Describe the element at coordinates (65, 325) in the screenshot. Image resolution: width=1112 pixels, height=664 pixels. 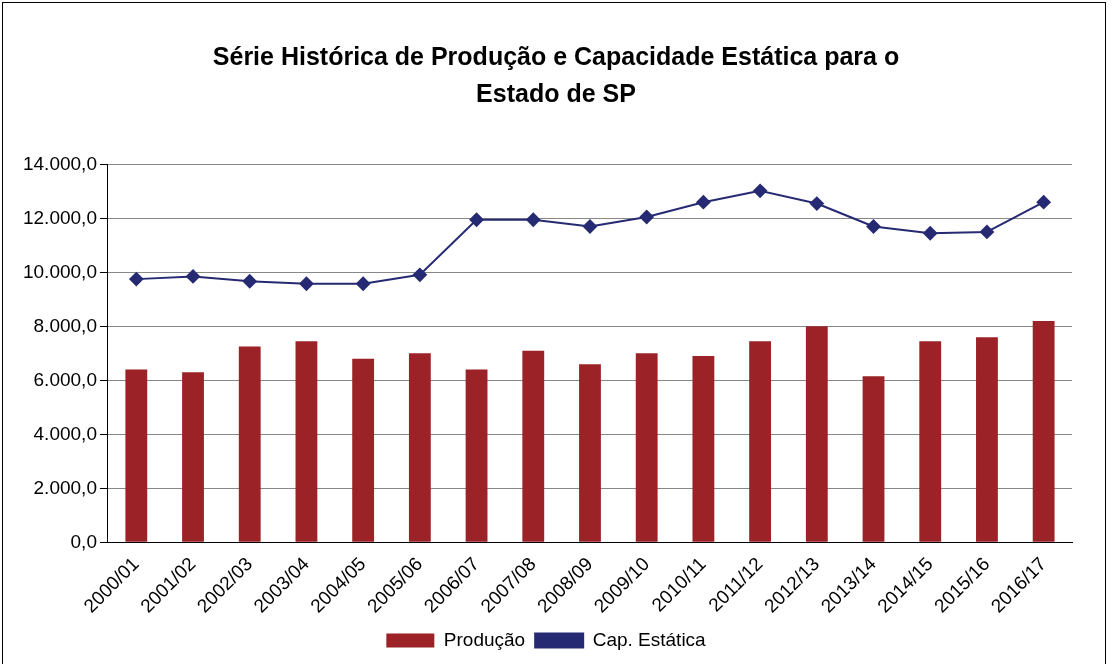
I see `y-tick-label: 8.000,0` at that location.